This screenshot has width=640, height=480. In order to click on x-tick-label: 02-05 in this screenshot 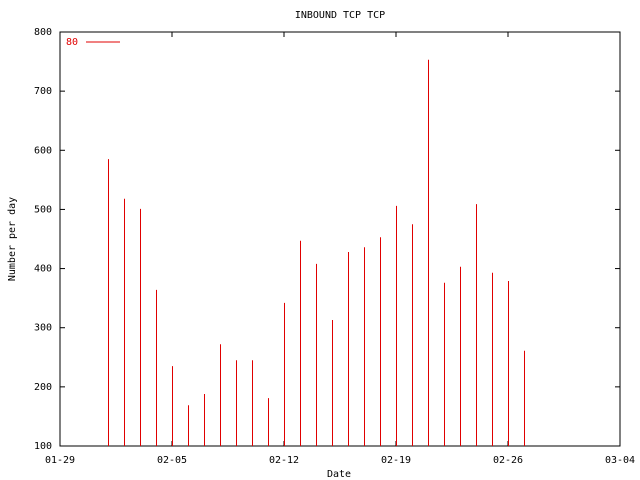, I will do `click(172, 460)`.